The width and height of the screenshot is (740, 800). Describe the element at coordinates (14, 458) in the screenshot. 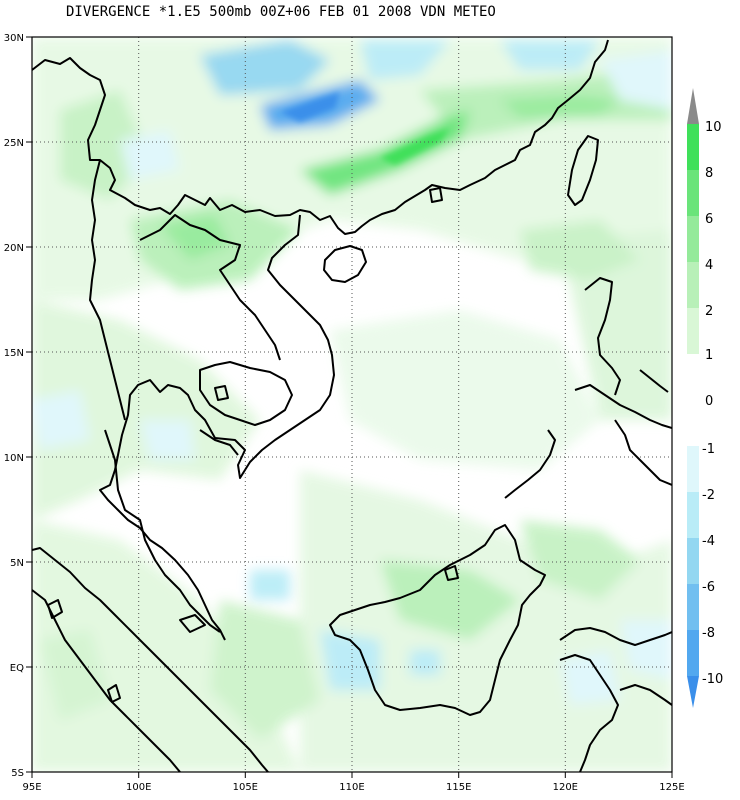

I see `y-tick-label: 10N` at that location.